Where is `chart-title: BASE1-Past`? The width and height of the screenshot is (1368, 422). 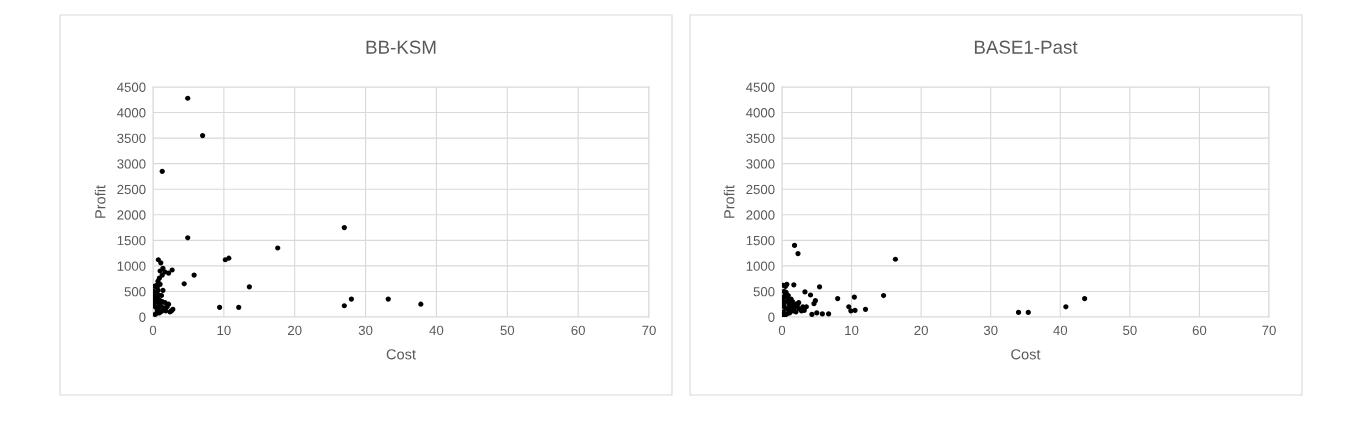 chart-title: BASE1-Past is located at coordinates (1026, 47).